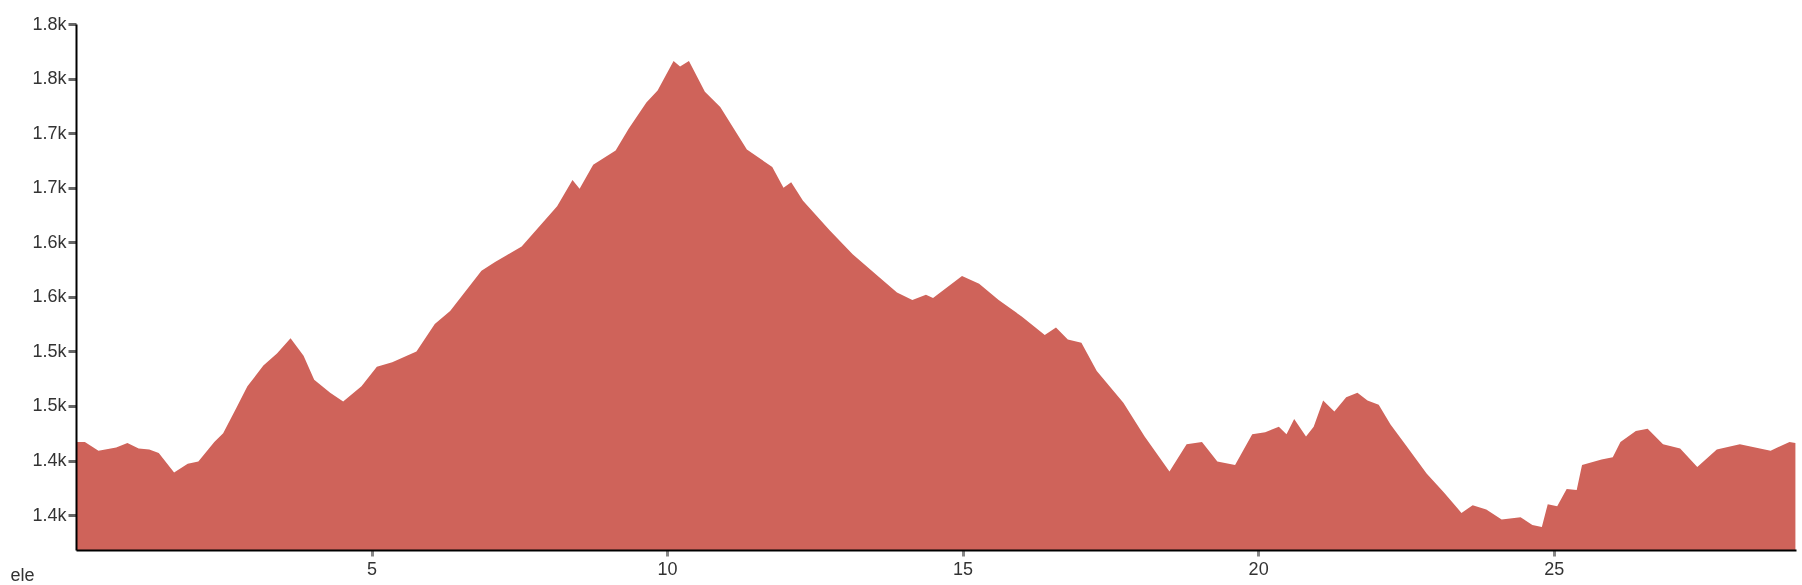 Image resolution: width=1802 pixels, height=585 pixels. What do you see at coordinates (963, 568) in the screenshot?
I see `x-tick-label: 15` at bounding box center [963, 568].